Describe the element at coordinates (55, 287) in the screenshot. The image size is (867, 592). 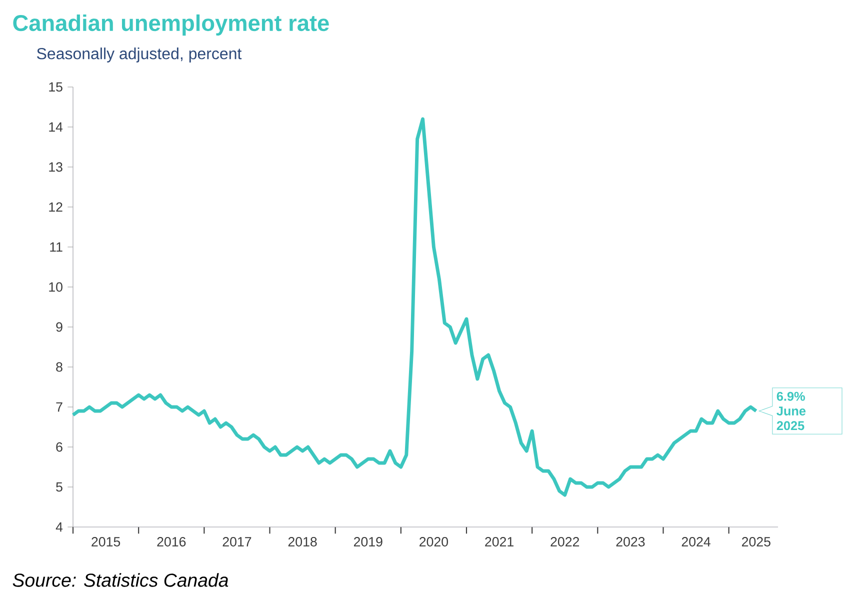
I see `y-tick-label: 10` at that location.